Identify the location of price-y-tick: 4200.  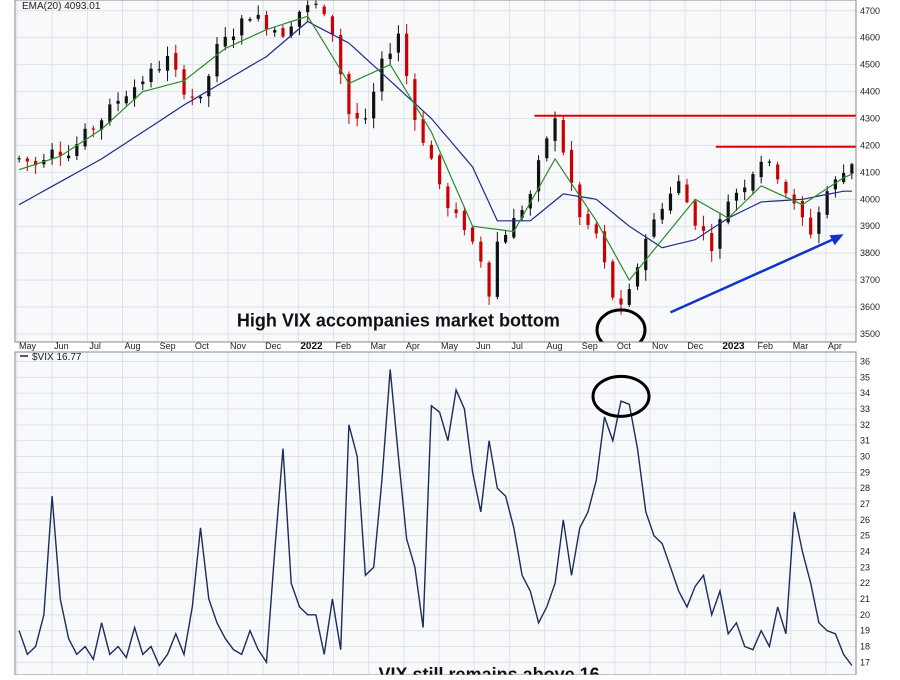
(870, 145).